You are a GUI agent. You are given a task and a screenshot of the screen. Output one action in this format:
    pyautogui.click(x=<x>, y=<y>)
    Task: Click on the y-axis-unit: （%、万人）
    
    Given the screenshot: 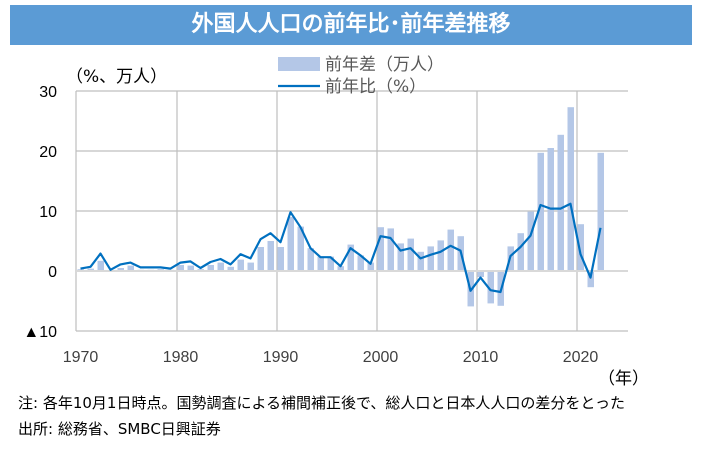 What is the action you would take?
    pyautogui.click(x=116, y=77)
    